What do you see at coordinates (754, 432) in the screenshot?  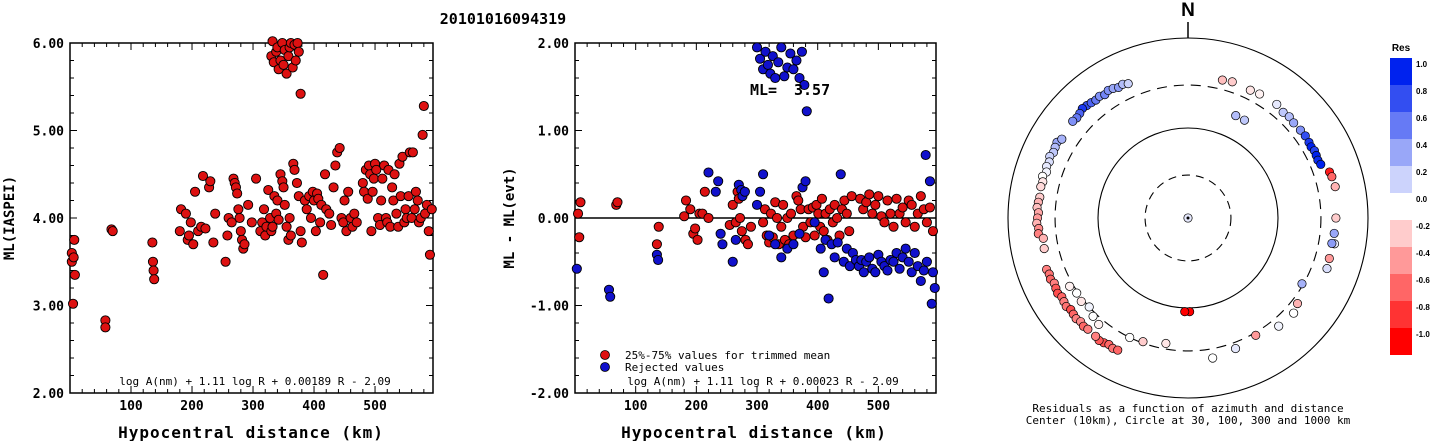 I see `mid-x-axis-label: Hypocentral distance (km)` at bounding box center [754, 432].